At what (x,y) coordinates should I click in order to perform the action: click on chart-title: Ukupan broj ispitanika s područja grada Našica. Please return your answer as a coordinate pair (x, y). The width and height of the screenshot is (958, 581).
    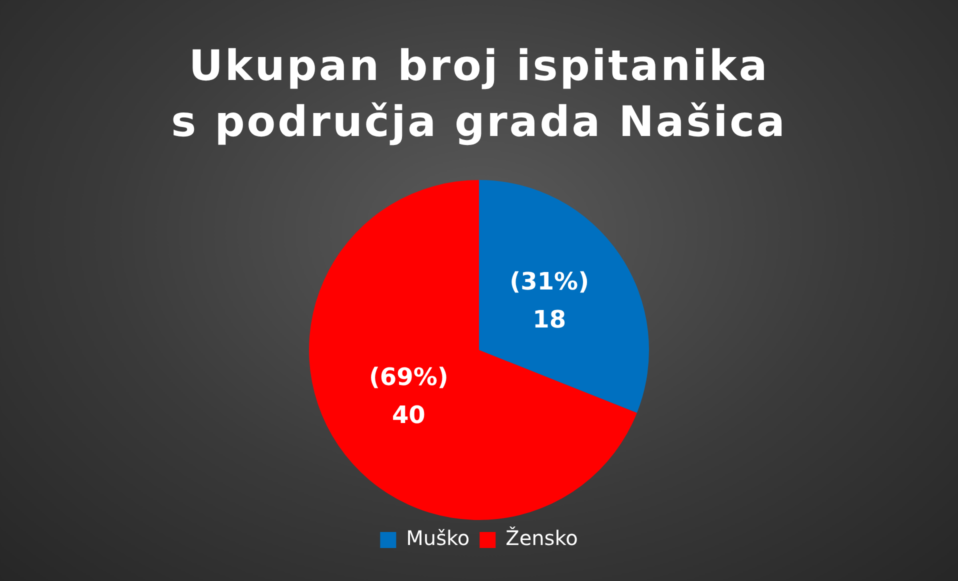
    Looking at the image, I should click on (479, 94).